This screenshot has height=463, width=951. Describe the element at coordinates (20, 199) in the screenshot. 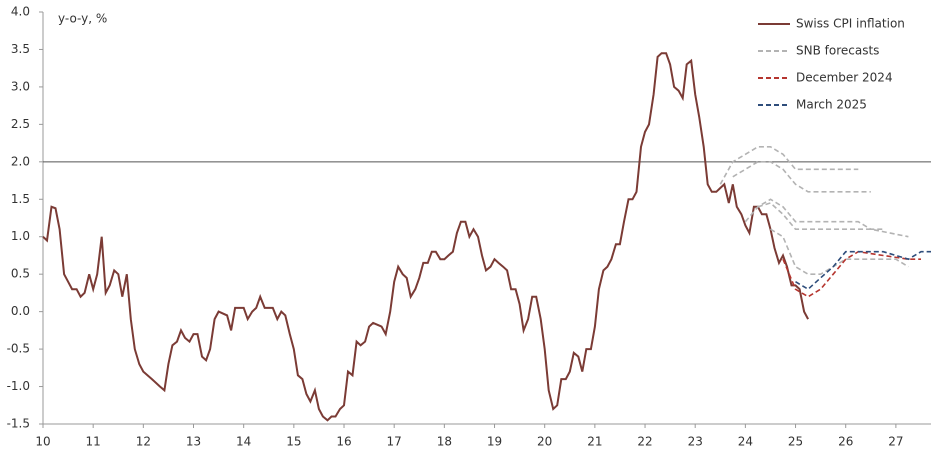

I see `y-tick-label: 1.5` at that location.